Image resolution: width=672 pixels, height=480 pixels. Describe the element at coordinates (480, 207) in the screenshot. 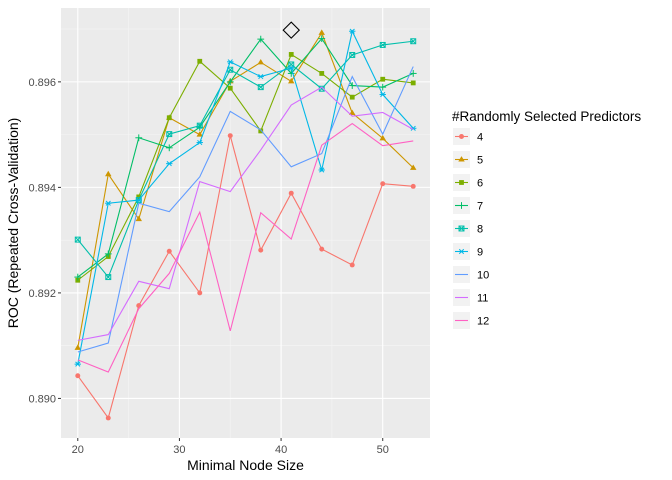

I see `legend-label: 7` at that location.